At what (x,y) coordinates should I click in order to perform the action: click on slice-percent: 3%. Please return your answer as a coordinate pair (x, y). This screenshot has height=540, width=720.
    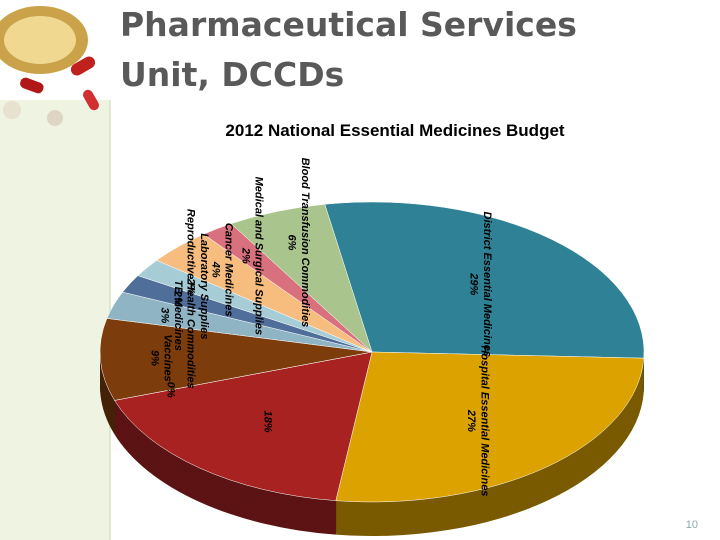
    Looking at the image, I should click on (165, 315).